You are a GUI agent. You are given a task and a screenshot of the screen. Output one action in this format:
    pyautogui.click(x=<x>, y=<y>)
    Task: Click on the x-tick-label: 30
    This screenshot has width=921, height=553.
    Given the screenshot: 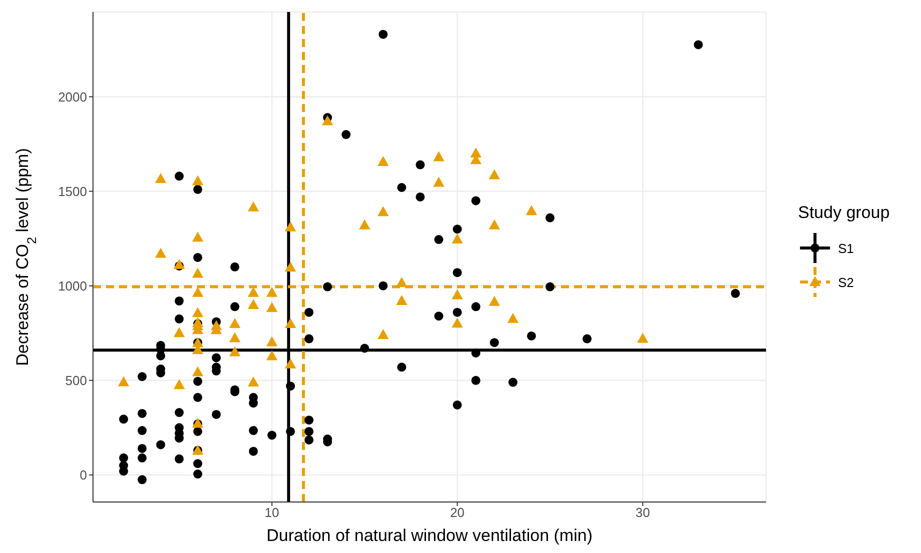 What is the action you would take?
    pyautogui.click(x=642, y=512)
    